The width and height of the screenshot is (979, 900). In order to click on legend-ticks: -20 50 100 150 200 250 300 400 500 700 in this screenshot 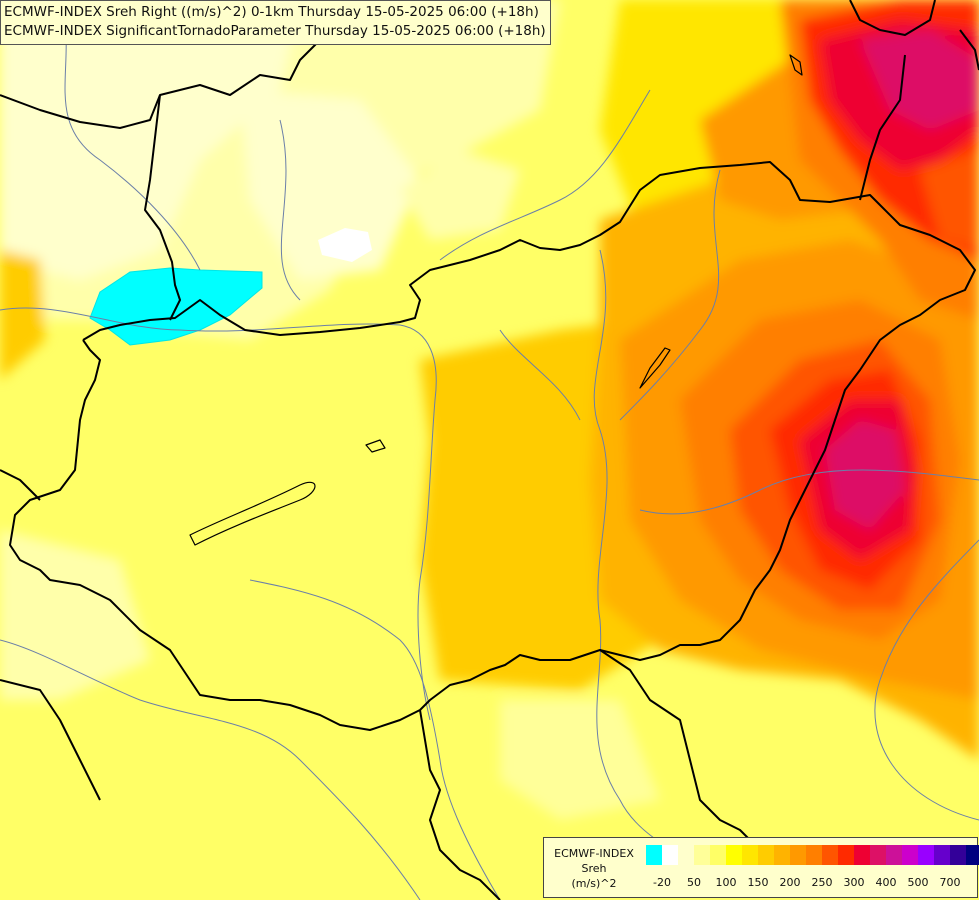, I will do `click(811, 883)`.